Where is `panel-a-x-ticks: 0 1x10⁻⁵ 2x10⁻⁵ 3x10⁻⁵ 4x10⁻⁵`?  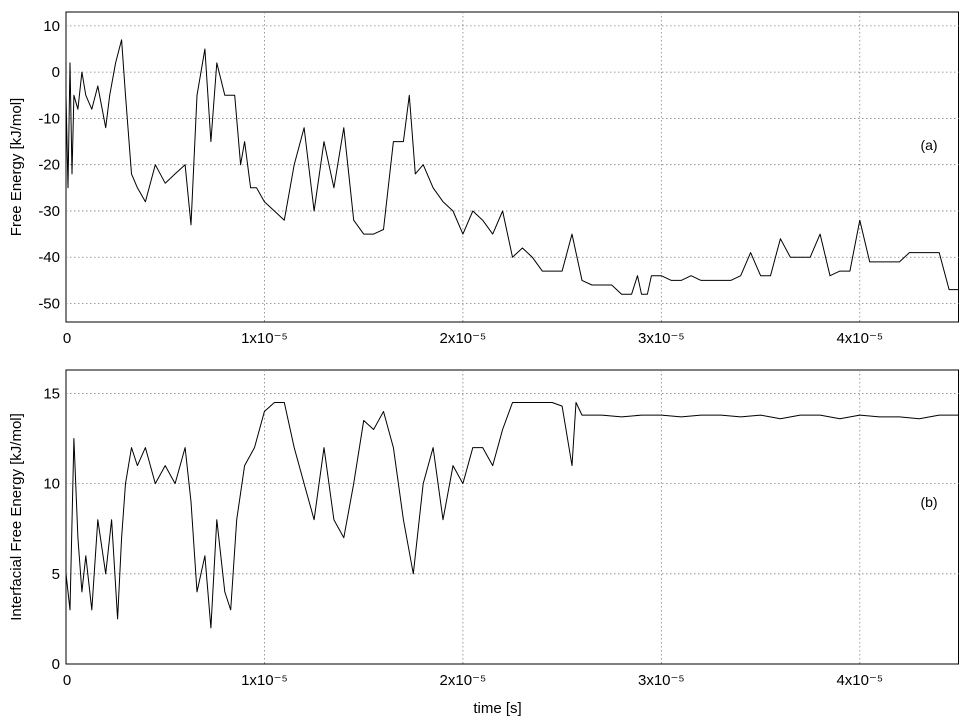
panel-a-x-ticks: 0 1x10⁻⁵ 2x10⁻⁵ 3x10⁻⁵ 4x10⁻⁵ is located at coordinates (473, 338).